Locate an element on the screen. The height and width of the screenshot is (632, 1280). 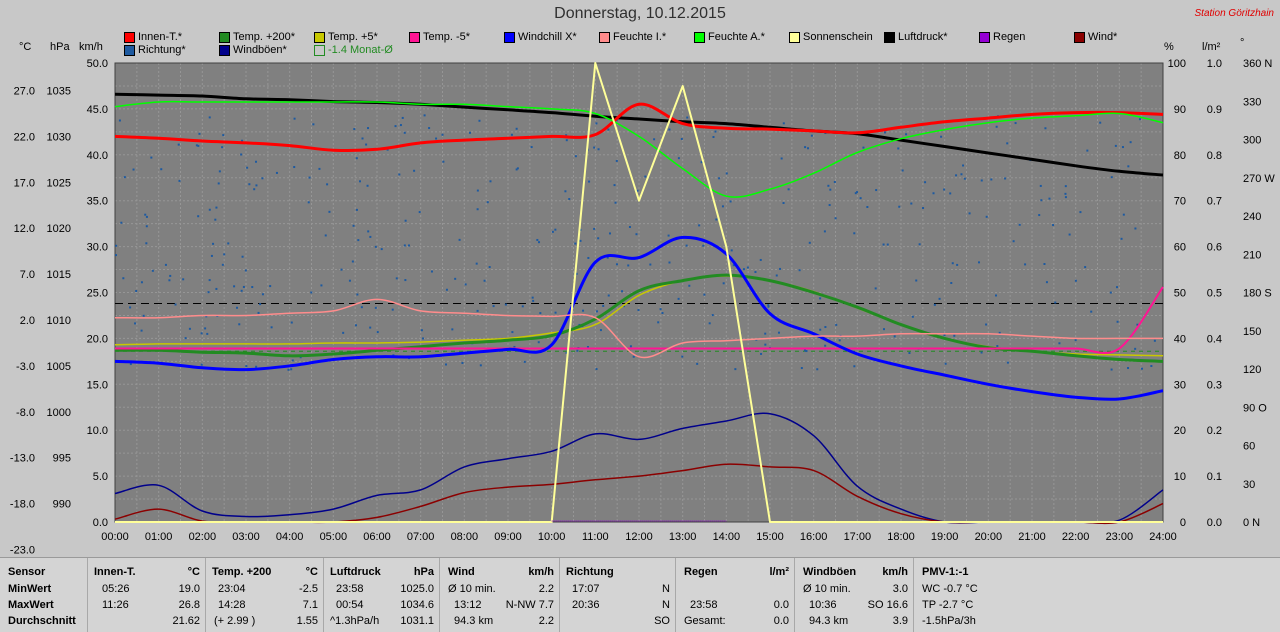
tick-label: 100 is located at coordinates (1177, 64).